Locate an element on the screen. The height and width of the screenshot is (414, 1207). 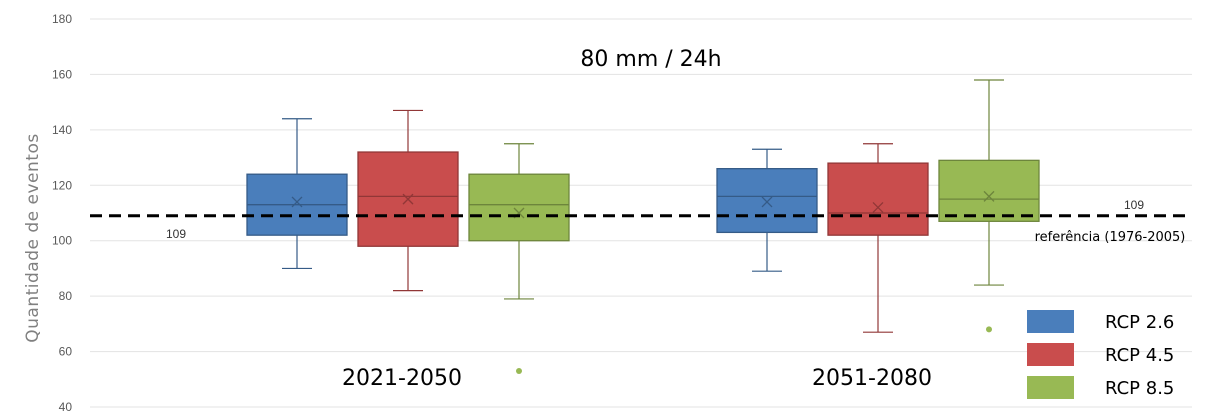
legend: RCP 2.6 RCP 4.5 RCP 8.5 is located at coordinates (1100, 354).